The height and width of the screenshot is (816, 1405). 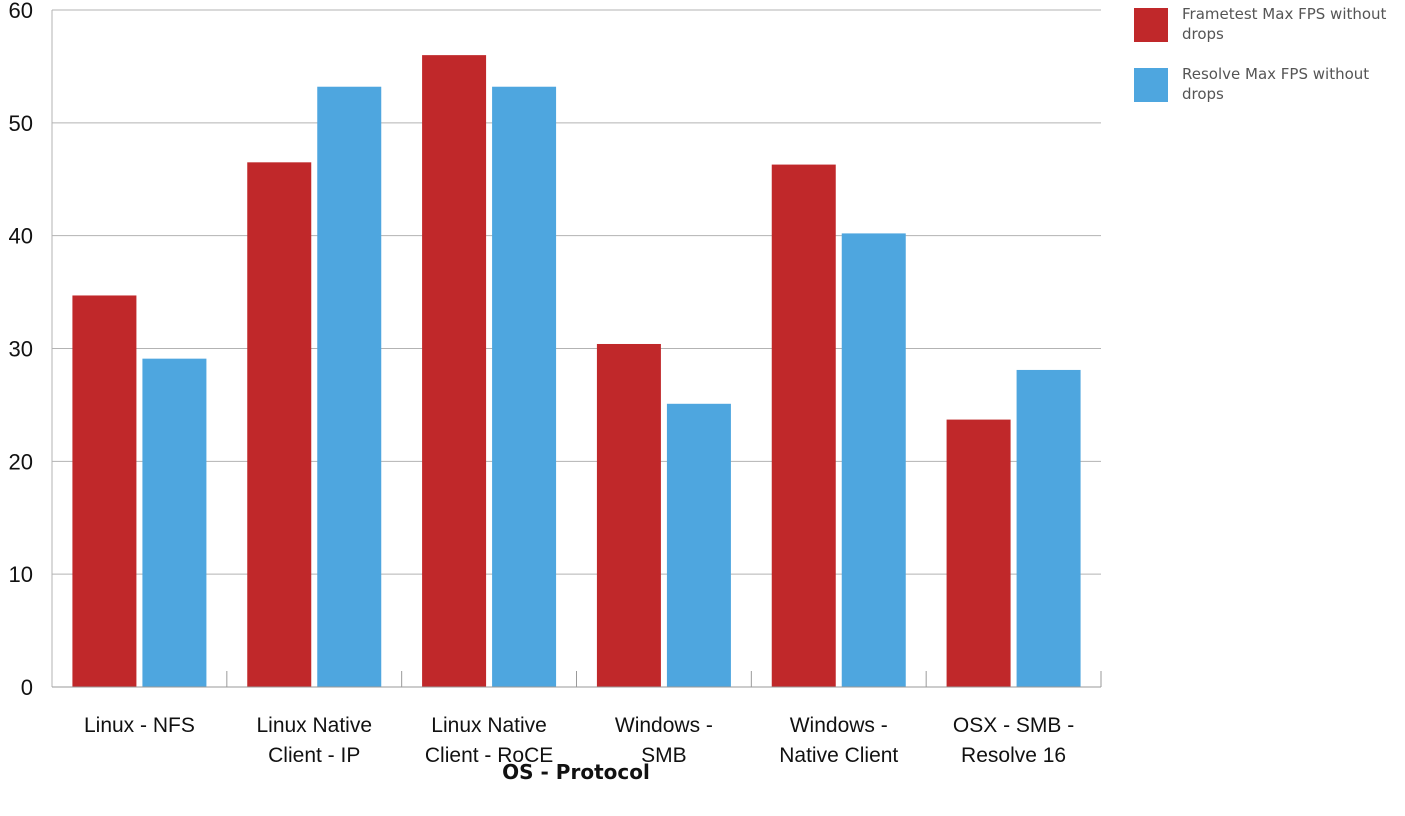 What do you see at coordinates (838, 740) in the screenshot?
I see `x-category-label: Windows -Native Client` at bounding box center [838, 740].